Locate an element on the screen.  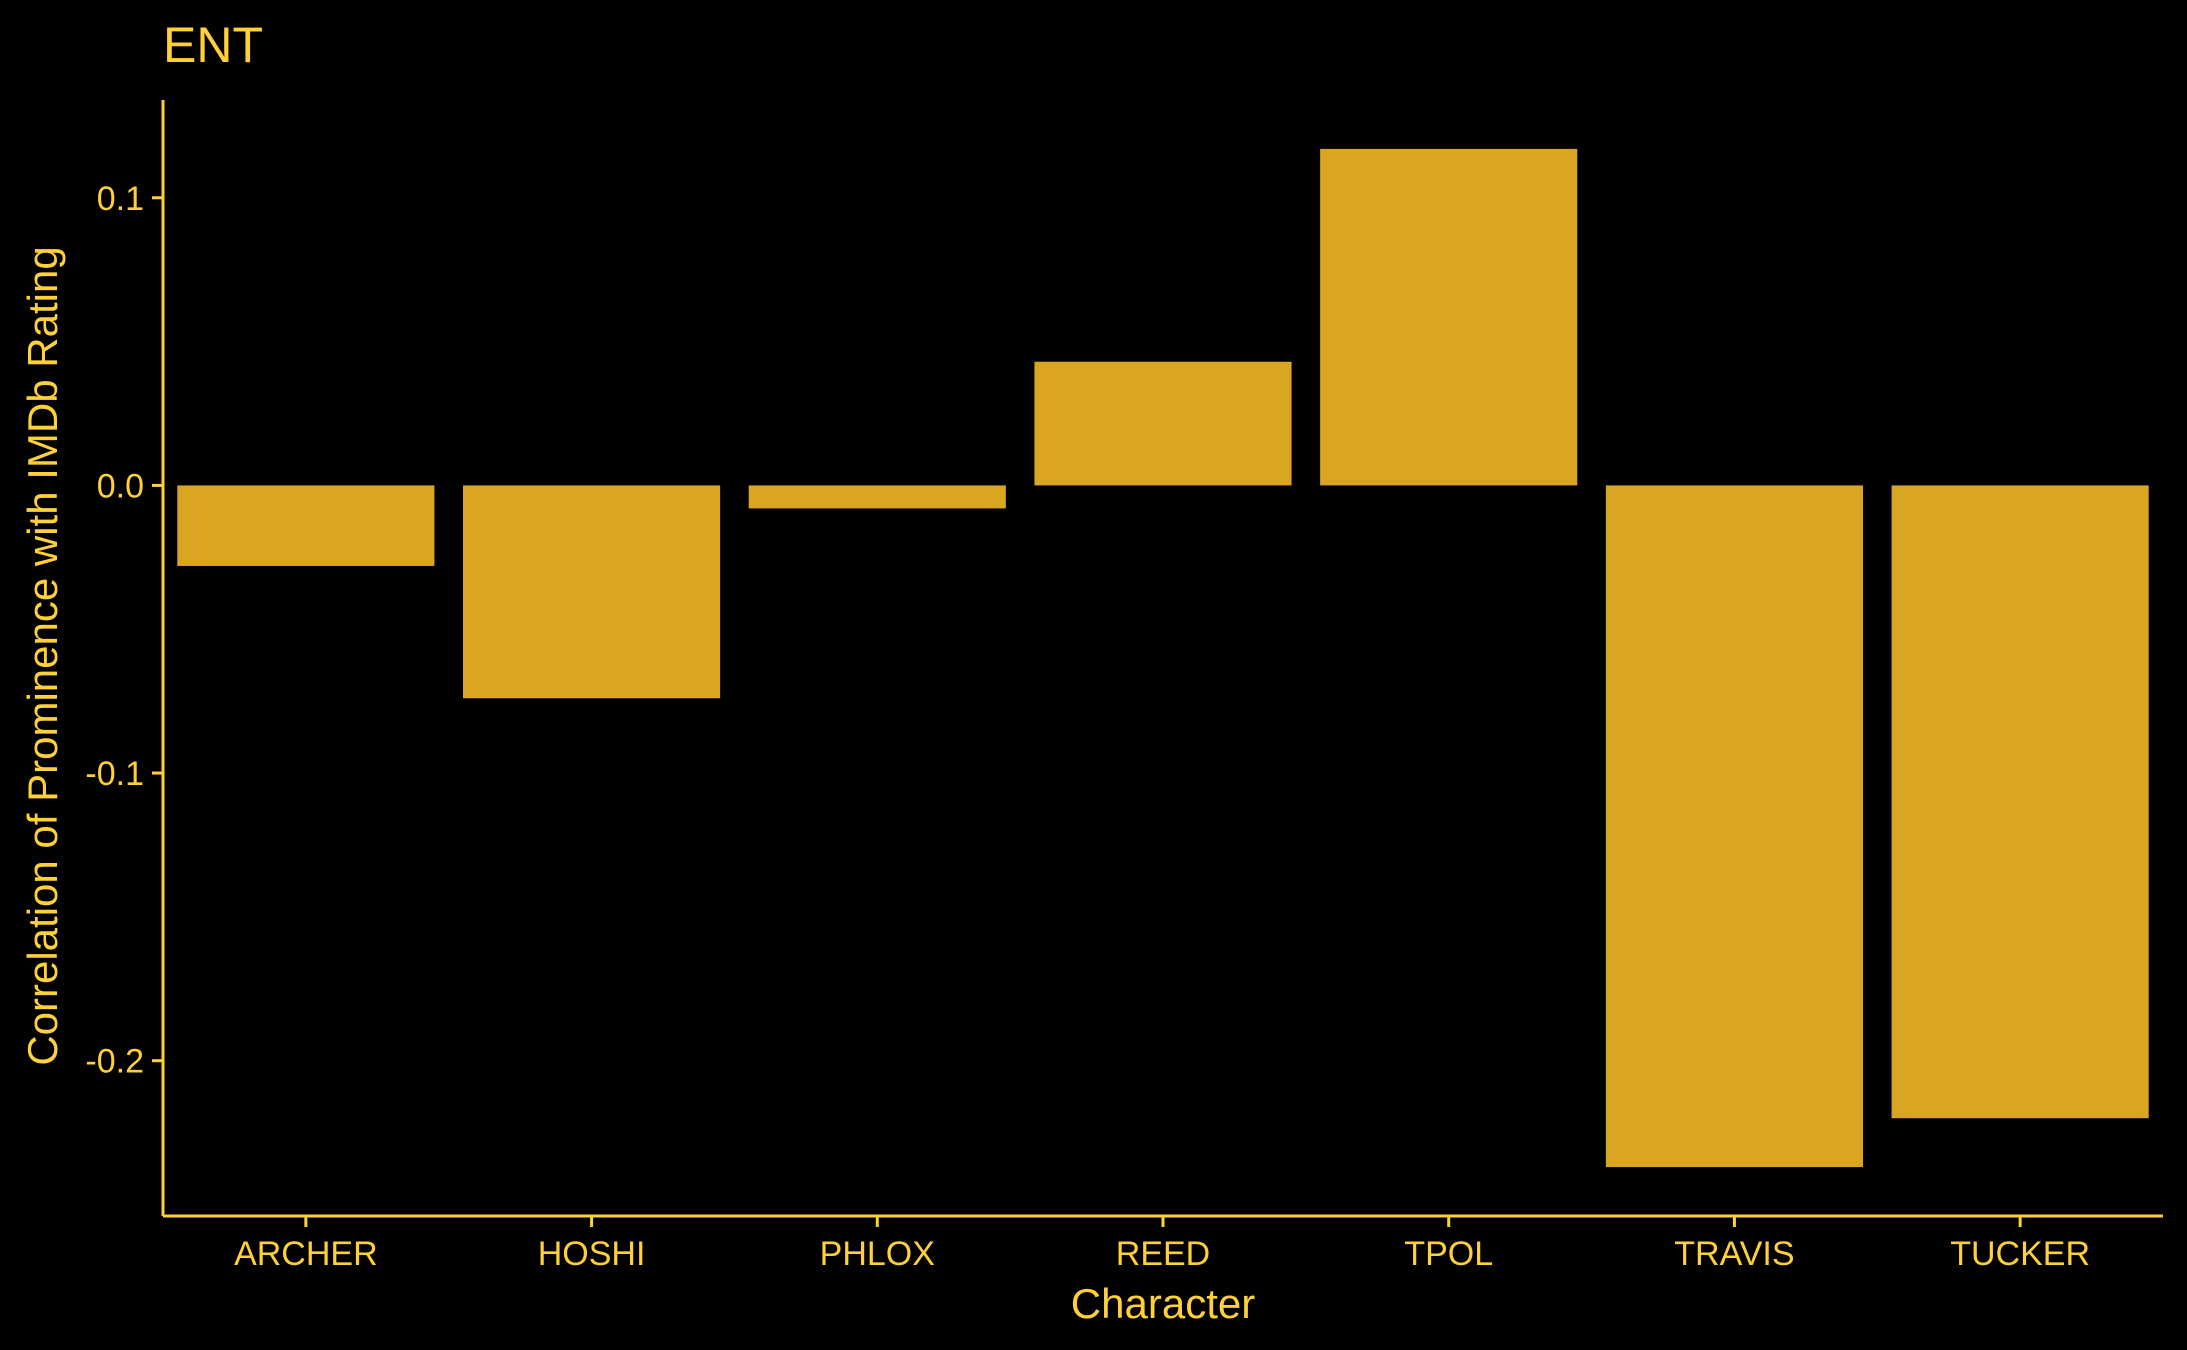
x-tick-label-hoshi: HOSHI is located at coordinates (592, 1254).